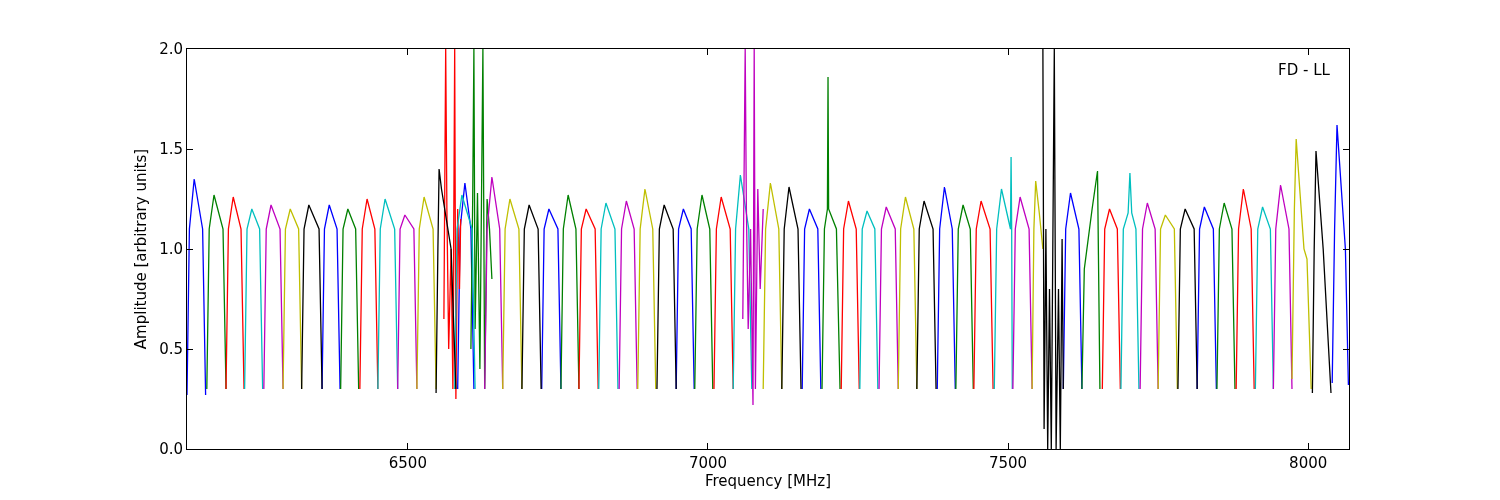 This screenshot has height=500, width=1500. Describe the element at coordinates (1008, 463) in the screenshot. I see `x-tick-label: 7500` at that location.